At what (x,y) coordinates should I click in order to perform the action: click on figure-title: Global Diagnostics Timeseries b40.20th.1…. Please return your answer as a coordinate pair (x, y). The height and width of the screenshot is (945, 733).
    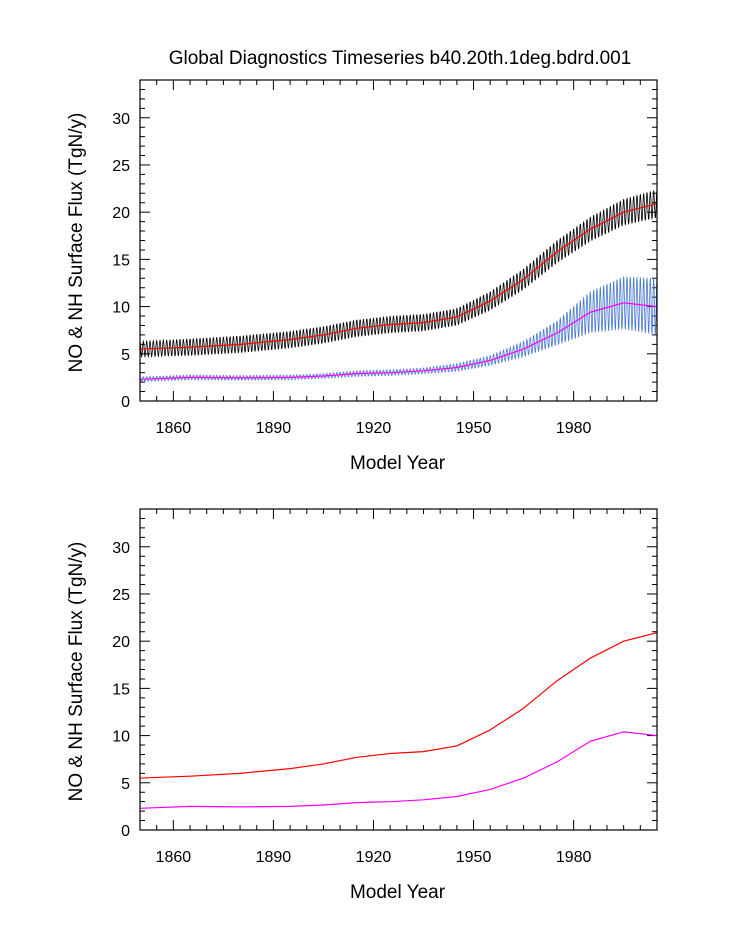
    Looking at the image, I should click on (400, 58).